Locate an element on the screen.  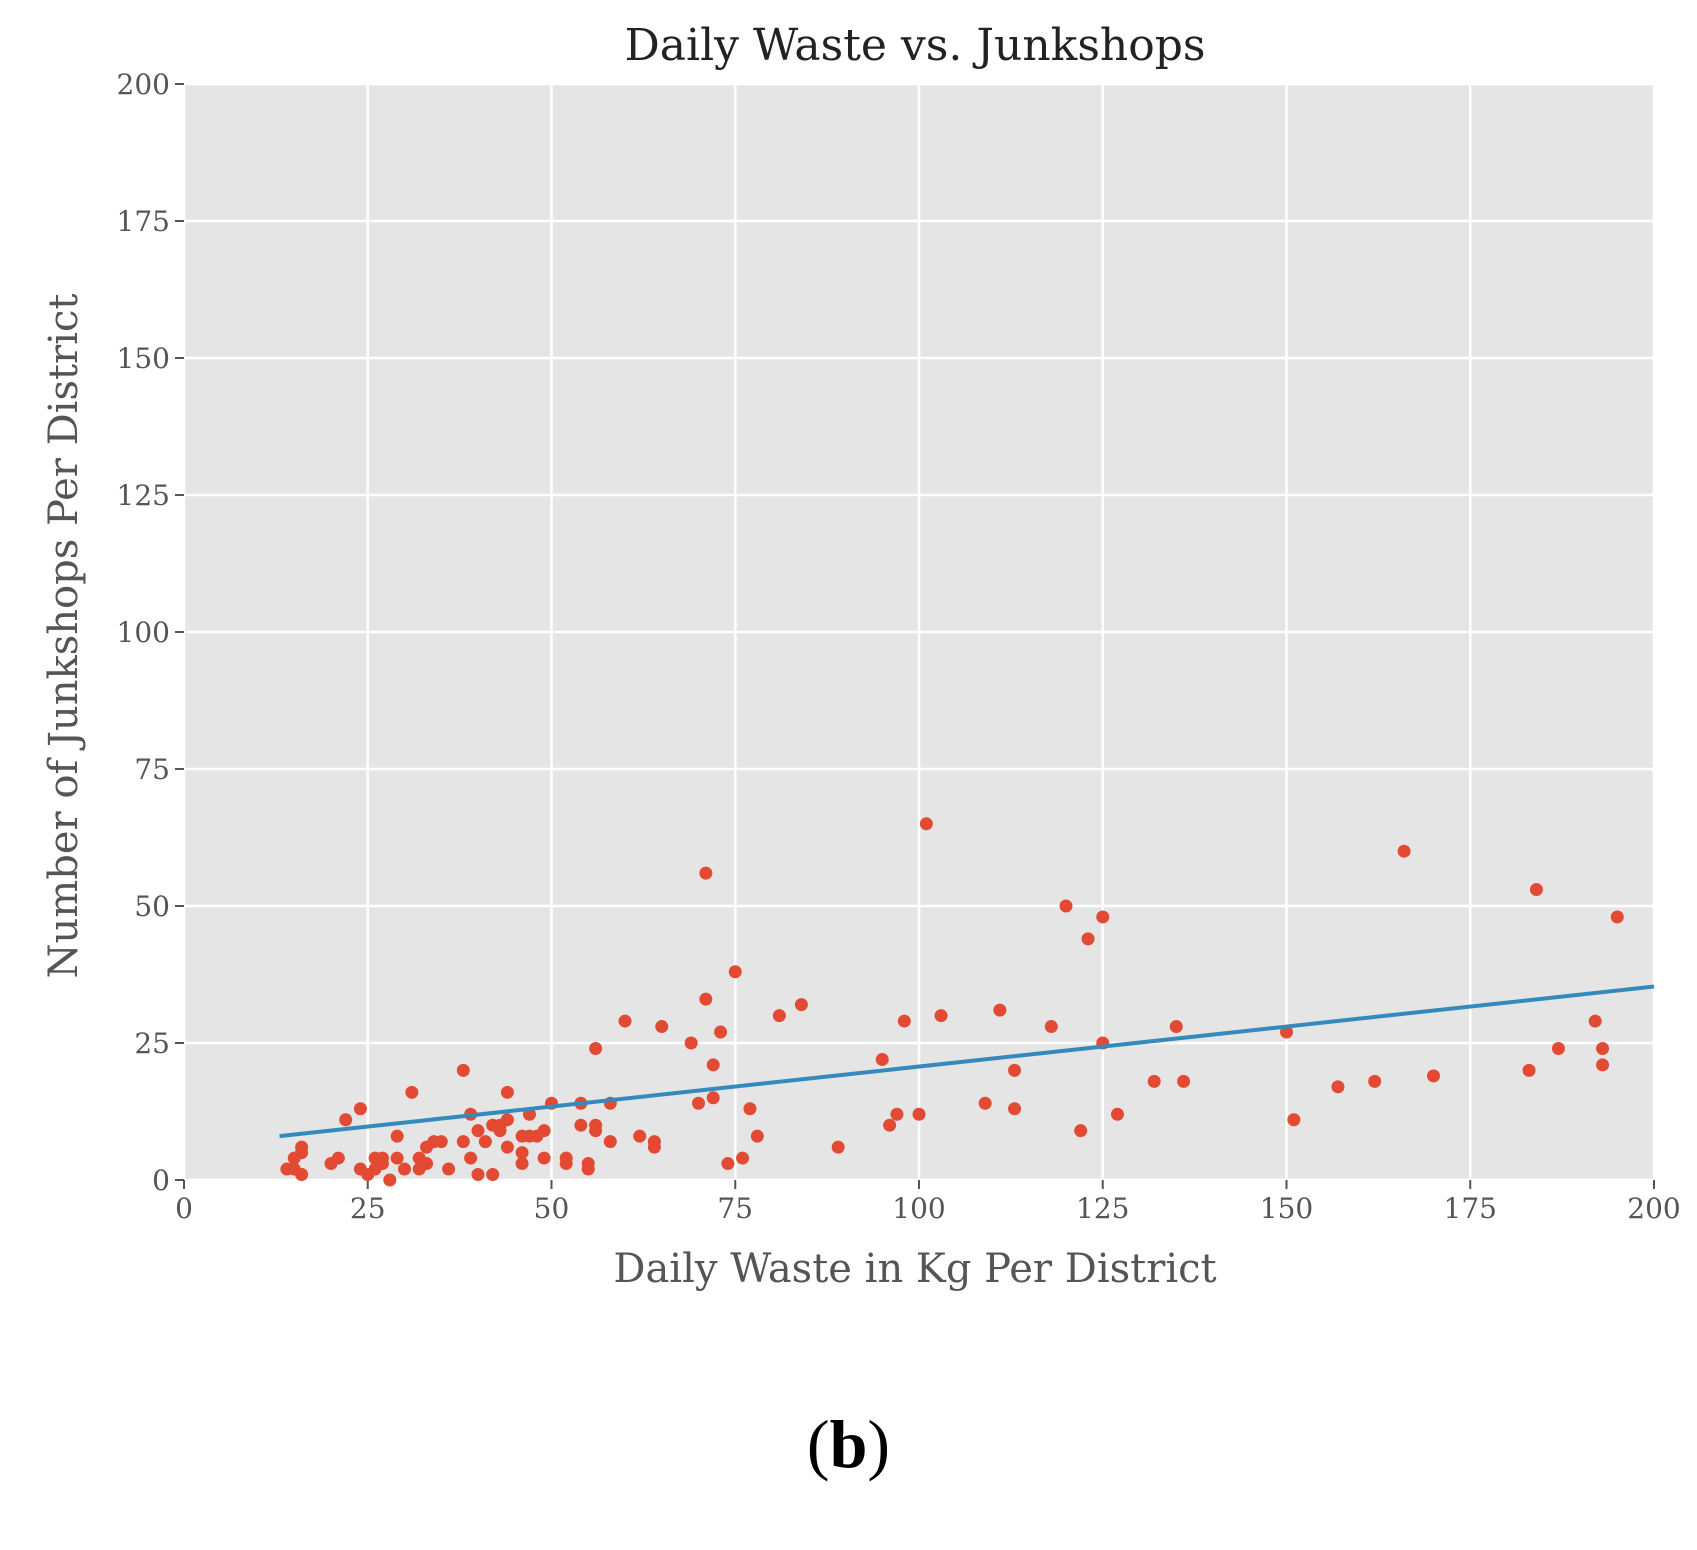
regression-line is located at coordinates (967, 1061).